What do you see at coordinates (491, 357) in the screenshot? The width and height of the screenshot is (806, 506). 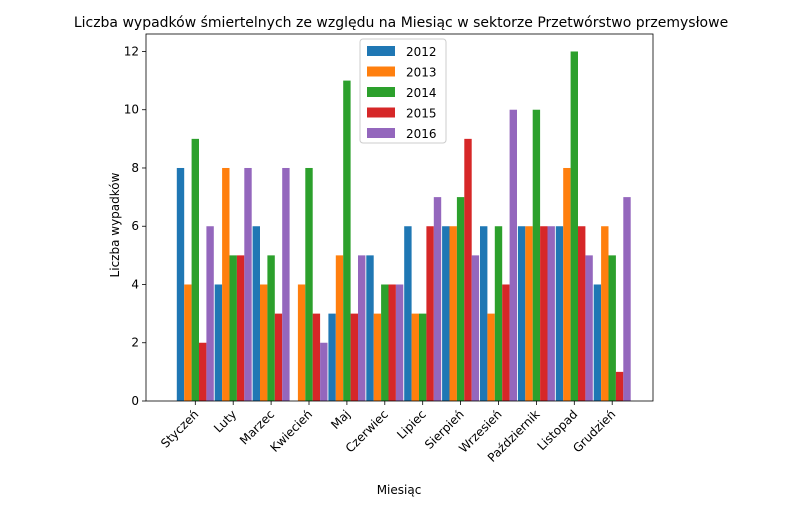 I see `bar-2013-Wrzesień` at bounding box center [491, 357].